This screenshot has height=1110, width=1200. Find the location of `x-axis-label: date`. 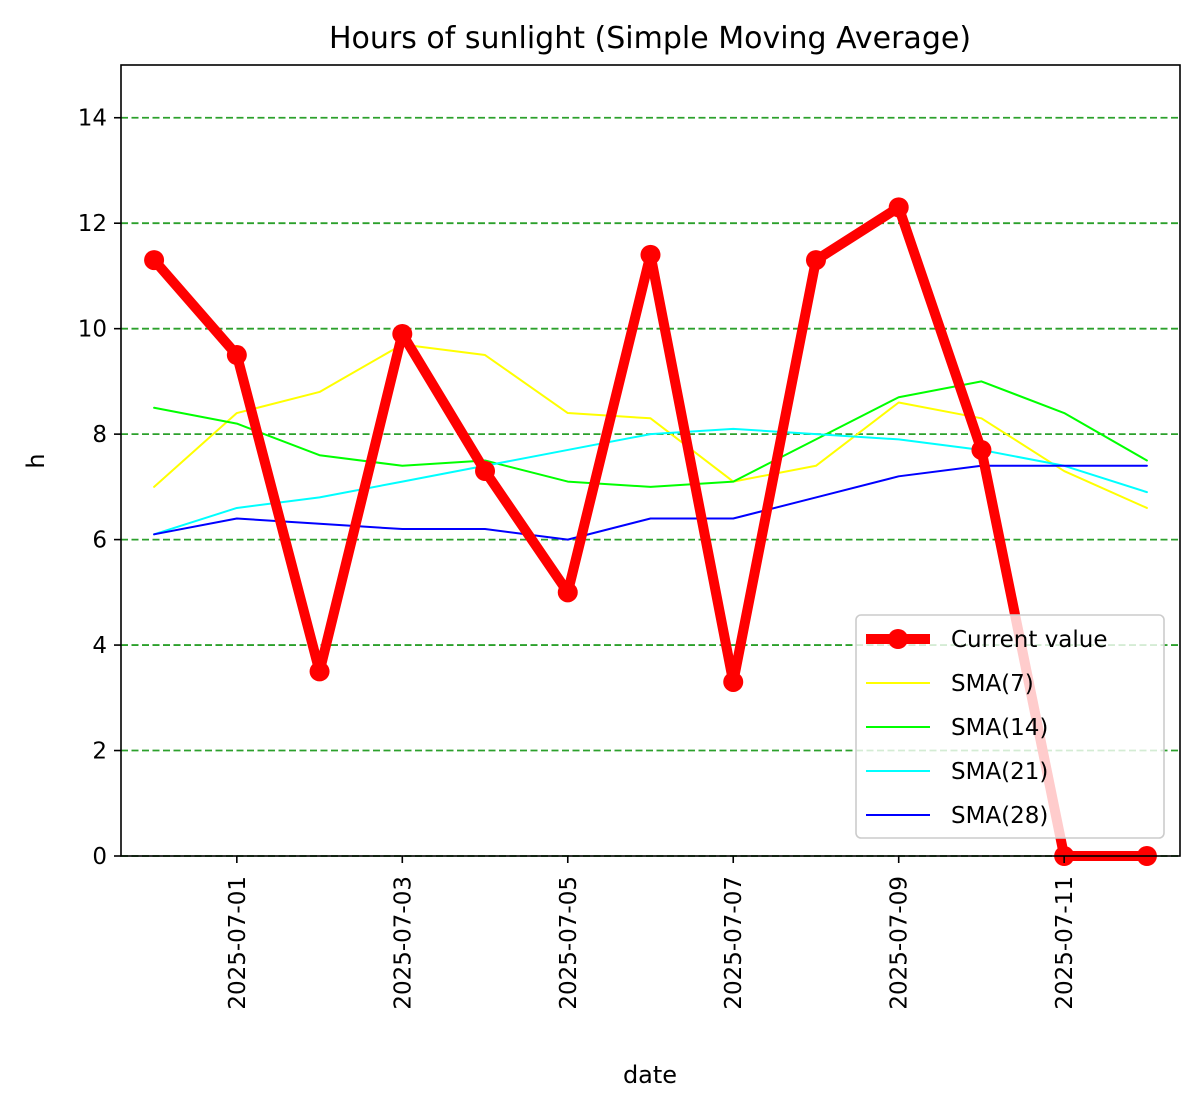

x-axis-label: date is located at coordinates (650, 1075).